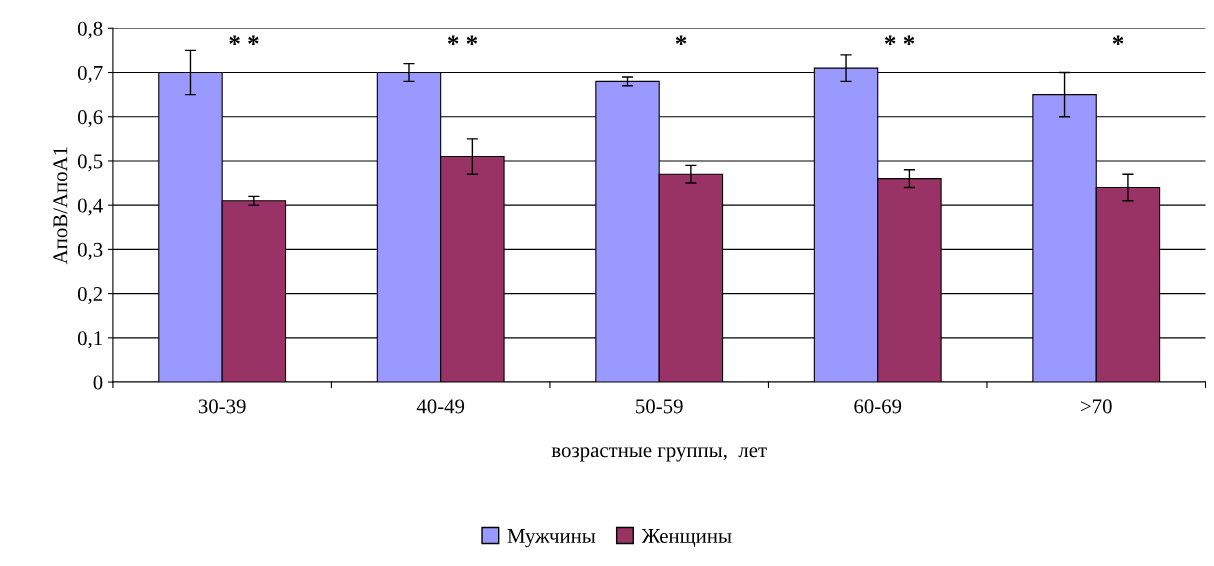 The width and height of the screenshot is (1214, 566). I want to click on x-tick-label: 40-49, so click(440, 406).